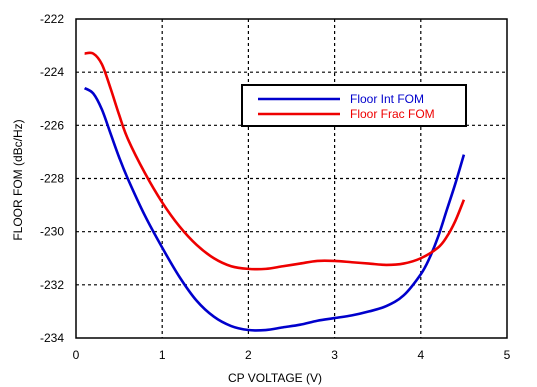 This screenshot has width=537, height=387. I want to click on legend-box, so click(354, 105).